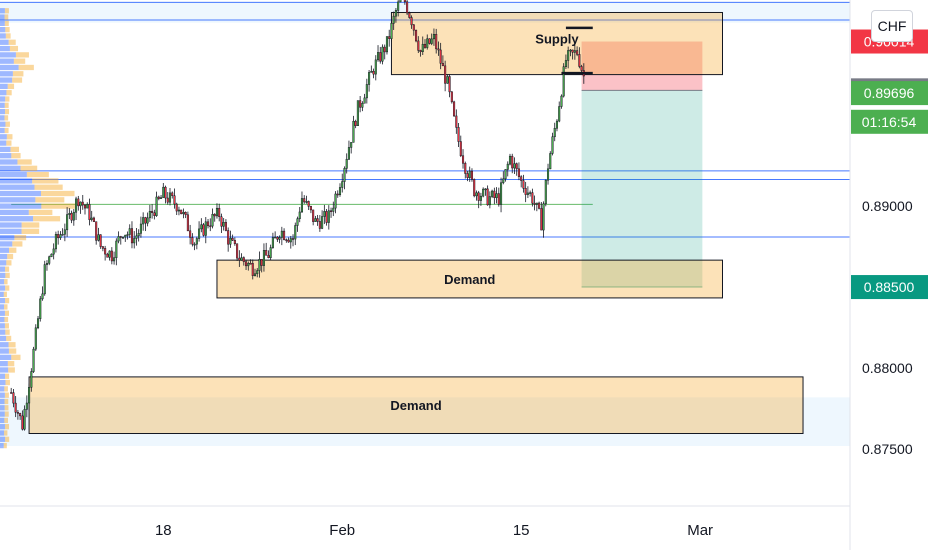 This screenshot has height=550, width=932. I want to click on time-tick-label-3: Mar, so click(700, 530).